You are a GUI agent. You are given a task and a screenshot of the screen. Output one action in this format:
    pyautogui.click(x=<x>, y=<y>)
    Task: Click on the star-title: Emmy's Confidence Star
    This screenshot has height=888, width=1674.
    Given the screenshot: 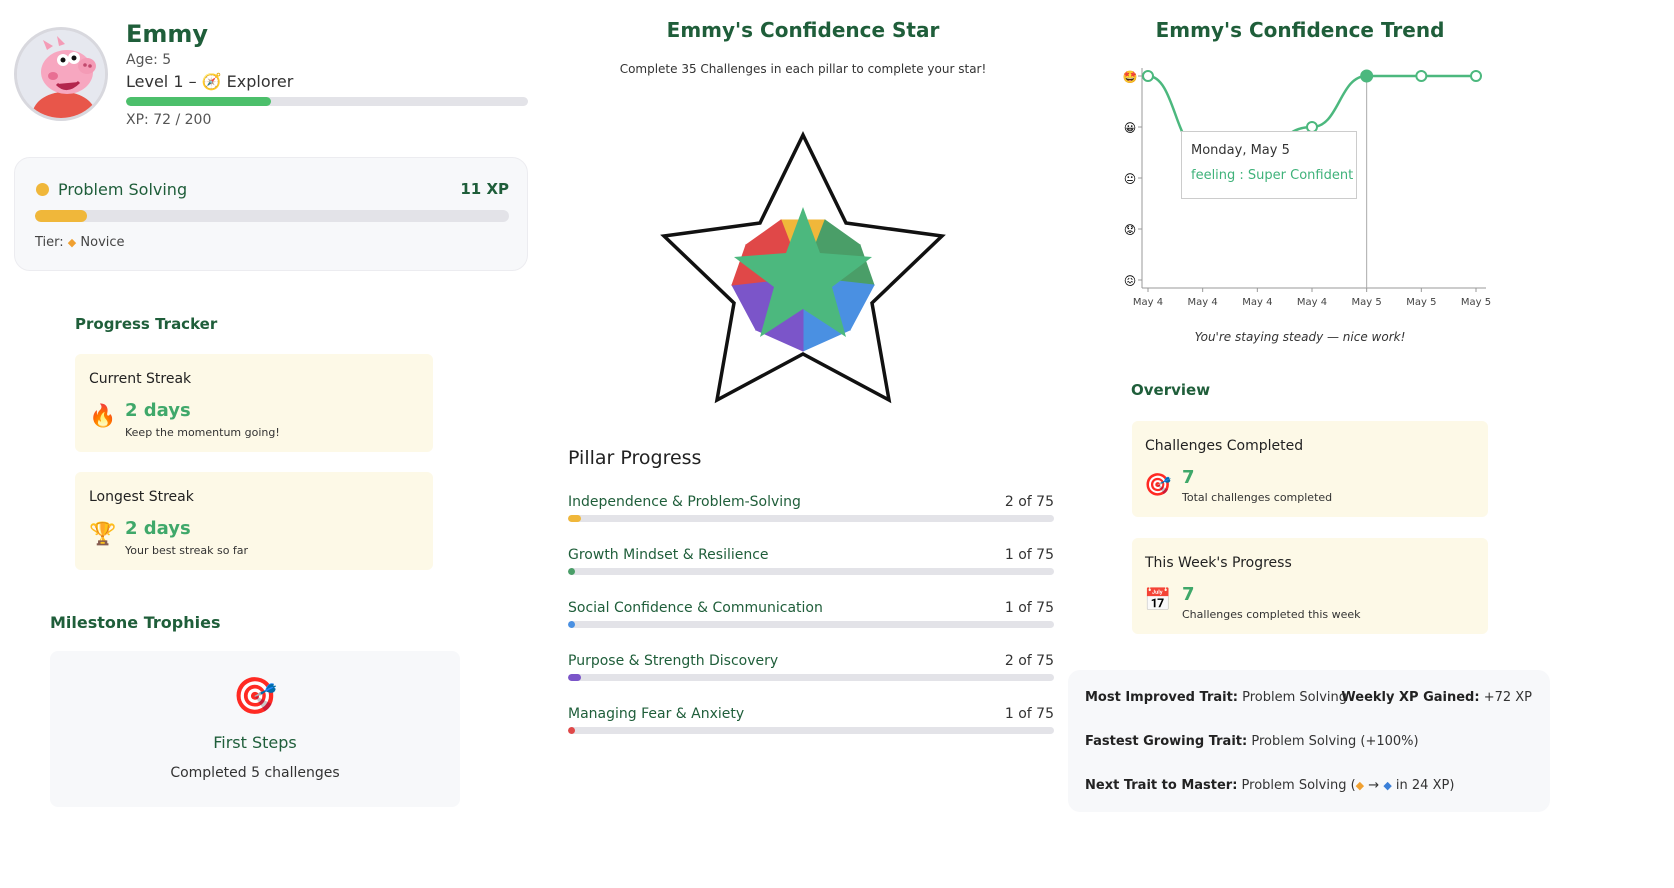 What is the action you would take?
    pyautogui.click(x=803, y=30)
    